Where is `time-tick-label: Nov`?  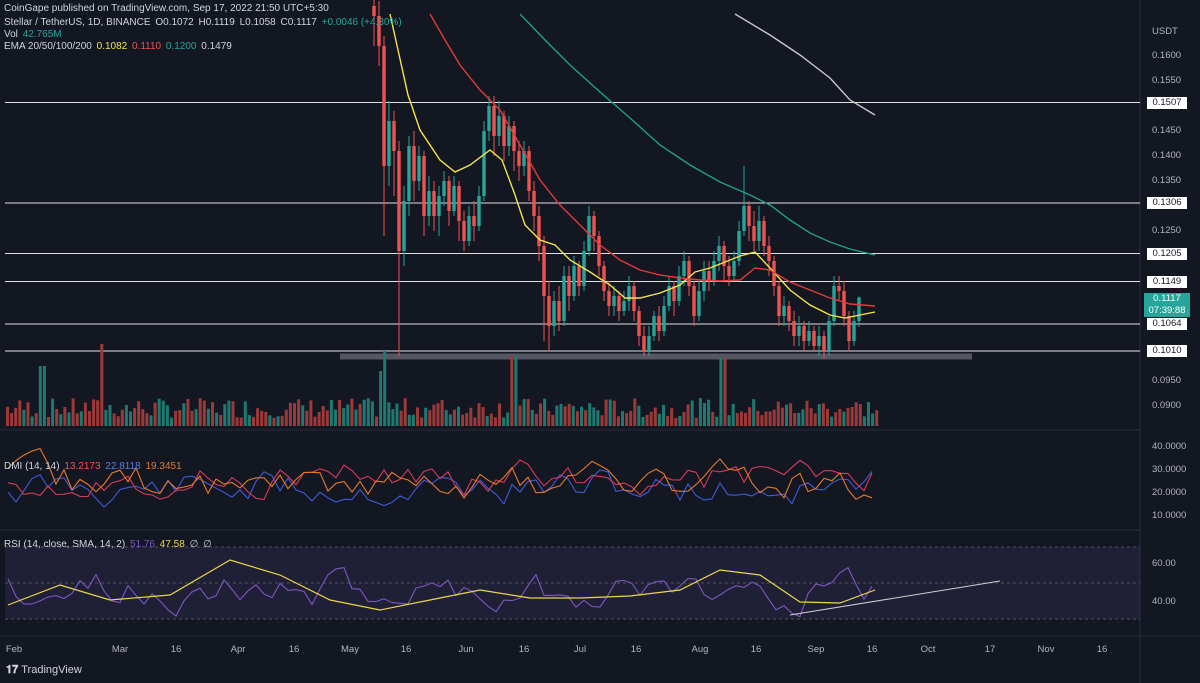
time-tick-label: Nov is located at coordinates (1046, 649).